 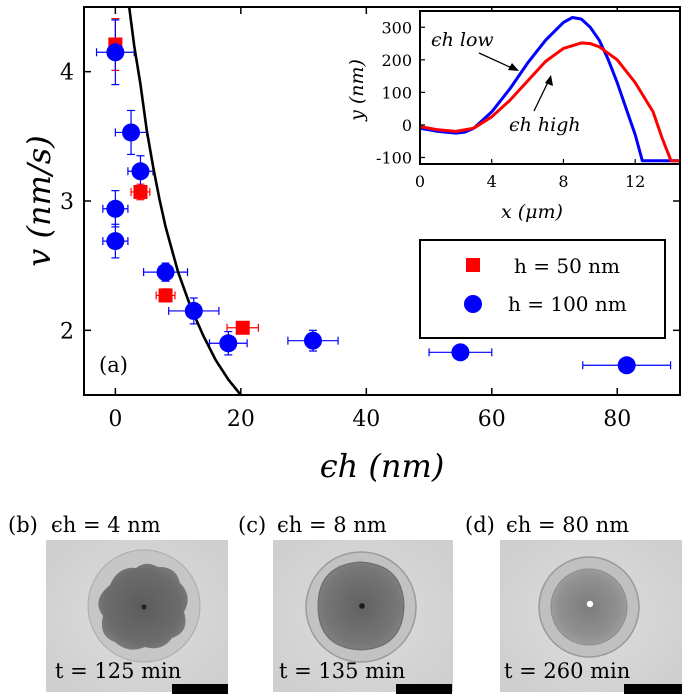 I want to click on x-tick-label: 20, so click(x=241, y=419).